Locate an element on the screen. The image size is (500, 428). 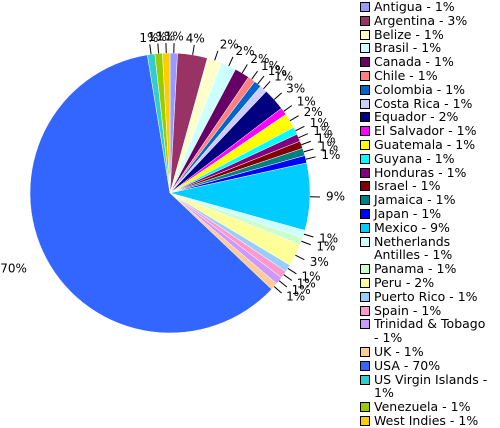
legend-item: Brasil - 1% is located at coordinates (429, 48).